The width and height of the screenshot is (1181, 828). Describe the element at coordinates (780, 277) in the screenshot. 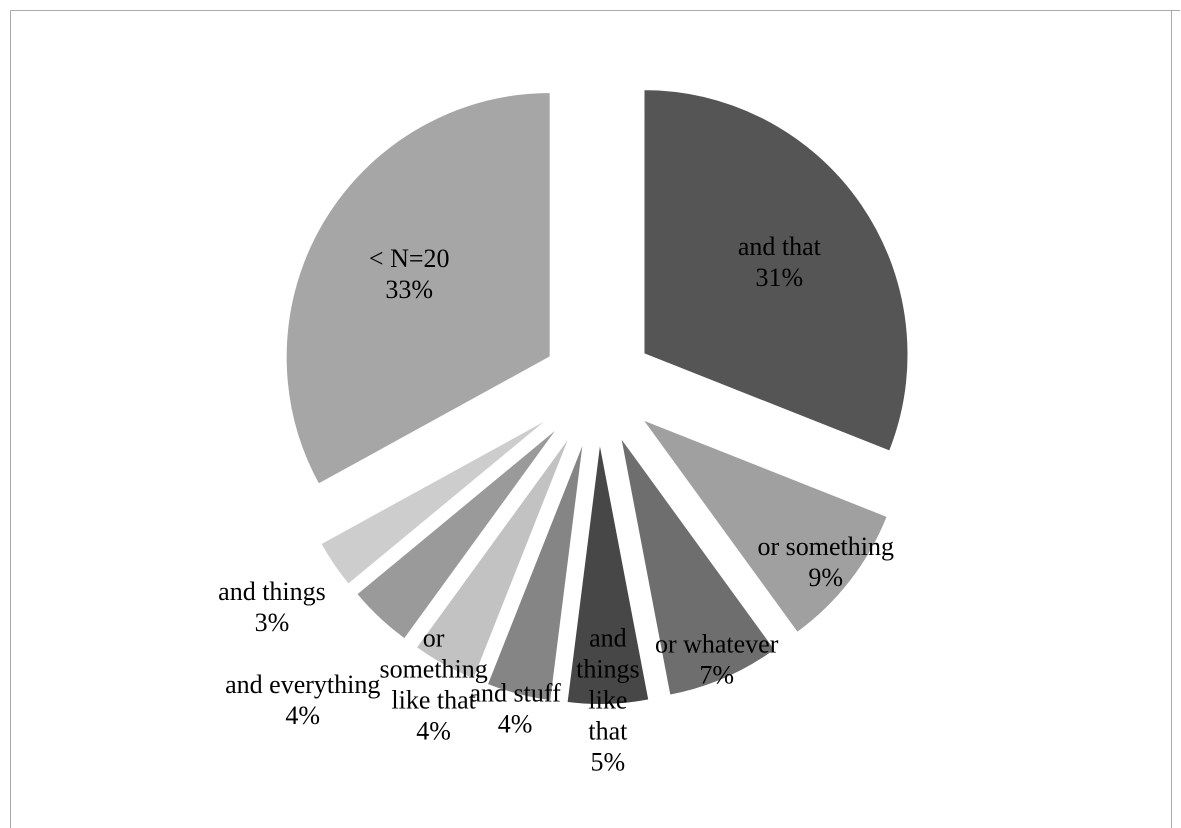

I see `slice-label-line: 31%` at that location.